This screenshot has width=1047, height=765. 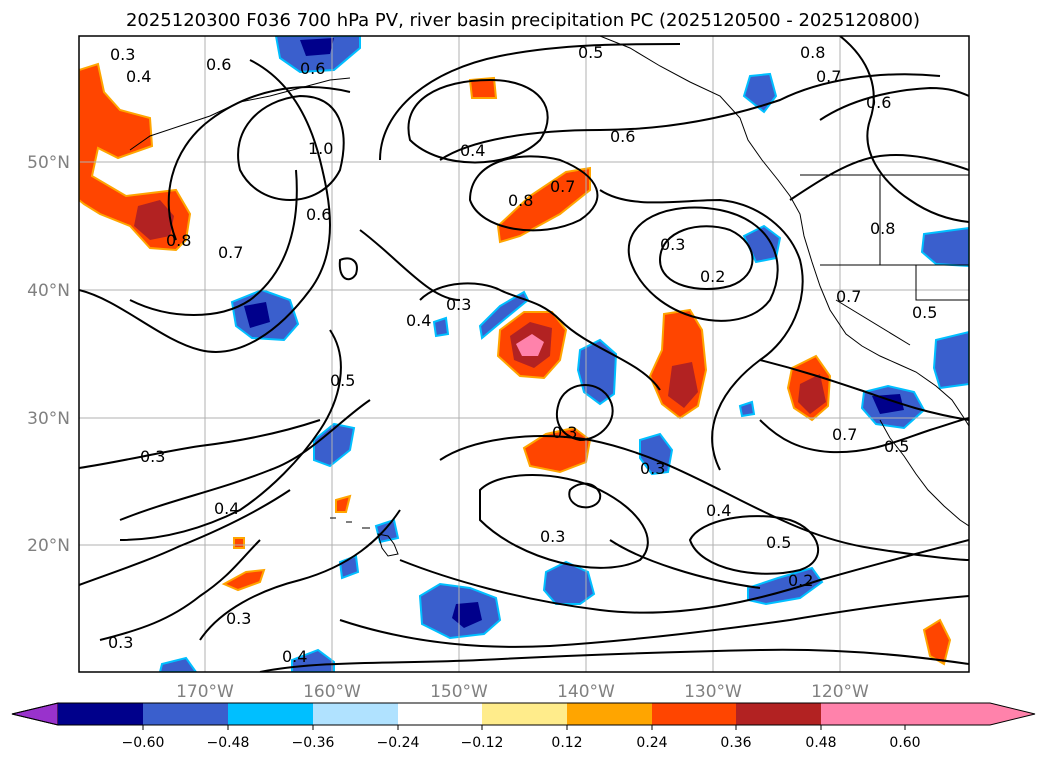 What do you see at coordinates (459, 692) in the screenshot?
I see `lon-label-150w: 150°W` at bounding box center [459, 692].